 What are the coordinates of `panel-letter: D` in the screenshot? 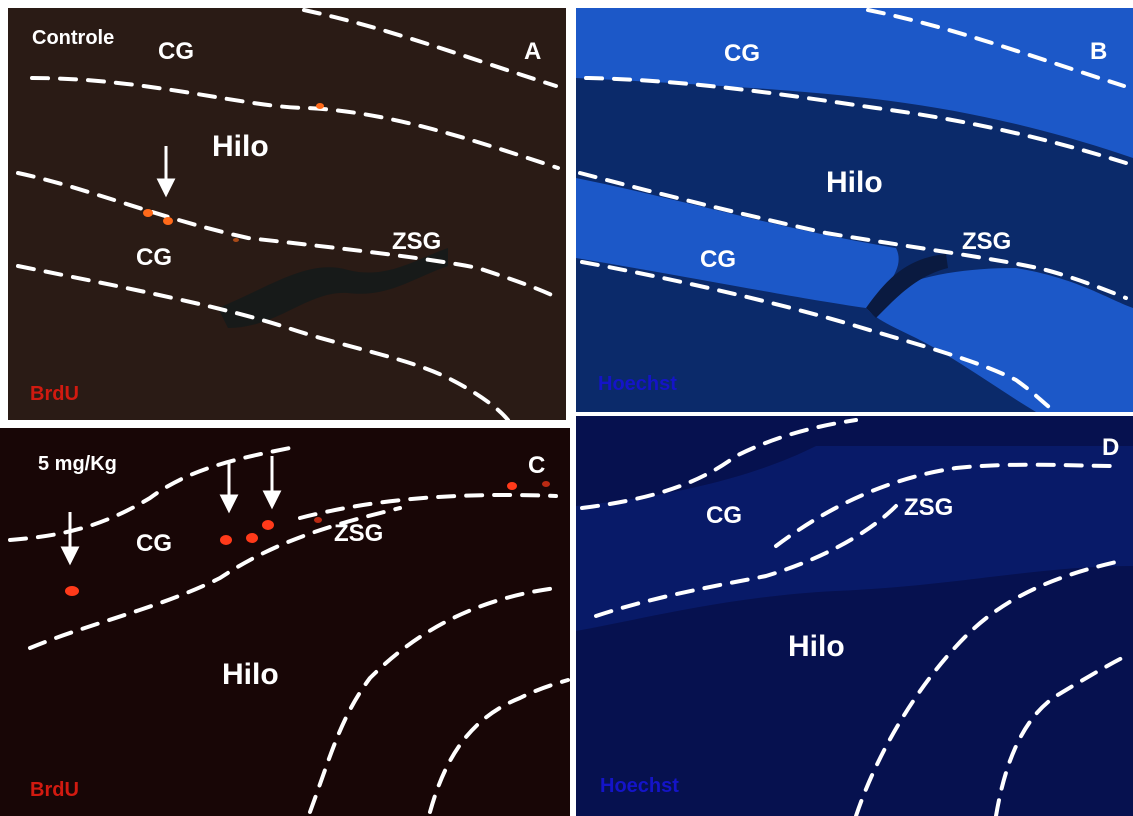 It's located at (1111, 447).